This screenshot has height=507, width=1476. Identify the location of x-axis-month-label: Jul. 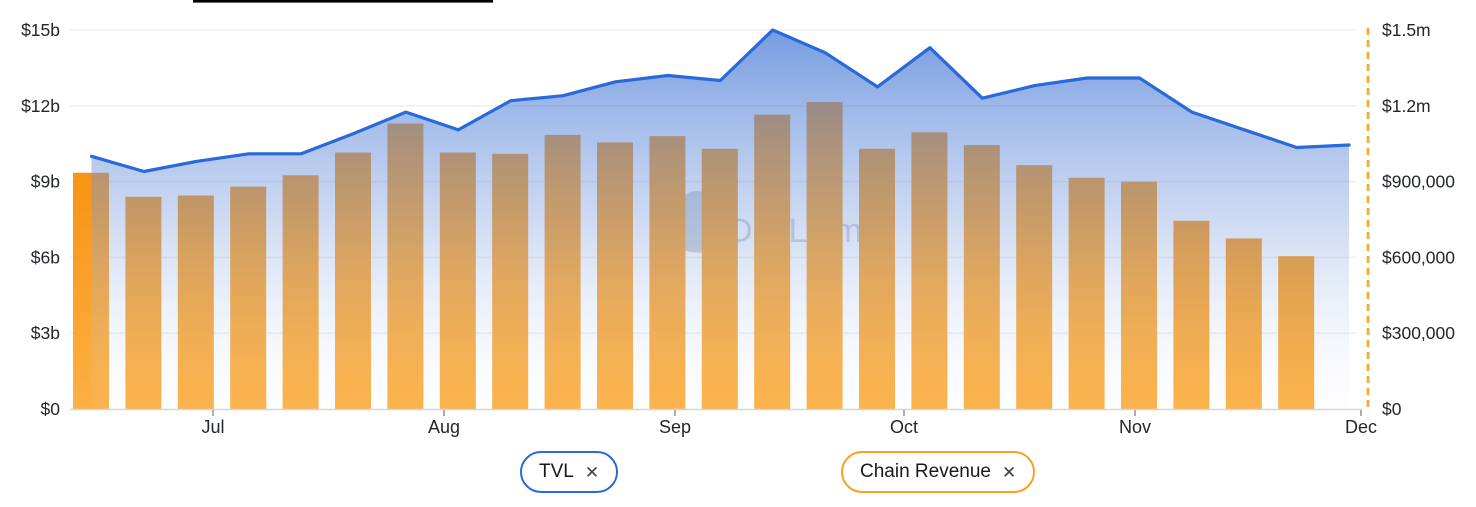
(212, 427).